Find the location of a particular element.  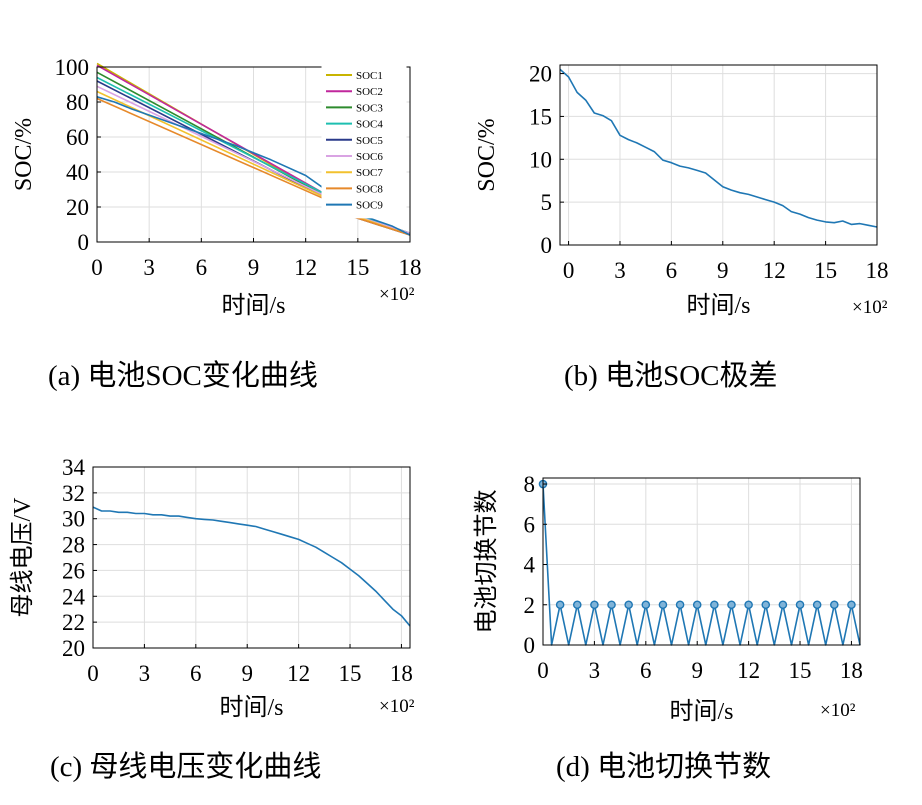

y-tick-label: 28 is located at coordinates (73, 545).